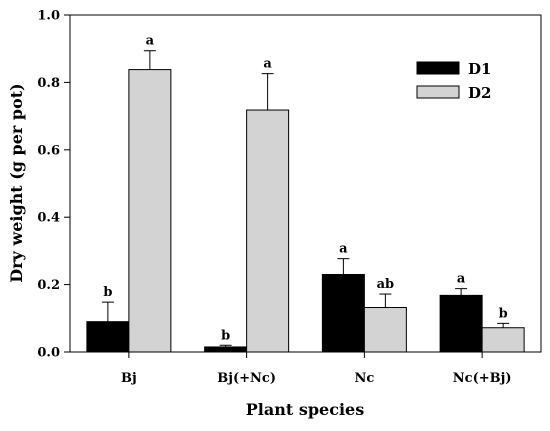  What do you see at coordinates (48, 285) in the screenshot?
I see `y-tick-label: 0.2` at bounding box center [48, 285].